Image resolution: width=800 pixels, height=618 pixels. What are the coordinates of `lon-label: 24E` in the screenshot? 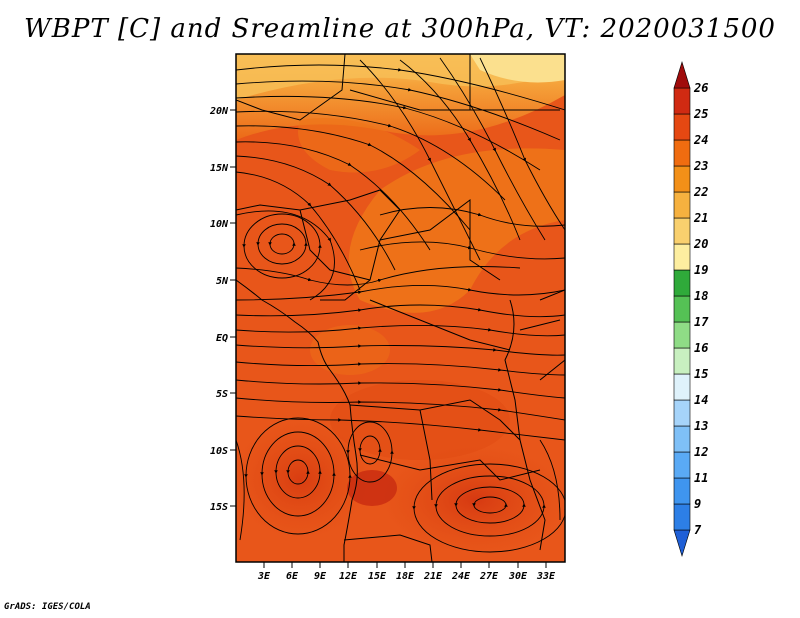 It's located at (461, 576).